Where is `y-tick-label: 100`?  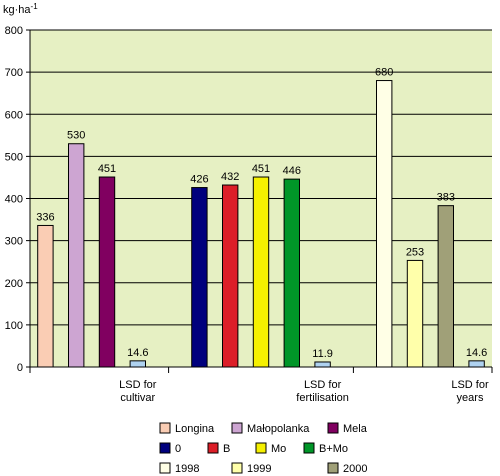 y-tick-label: 100 is located at coordinates (14, 326).